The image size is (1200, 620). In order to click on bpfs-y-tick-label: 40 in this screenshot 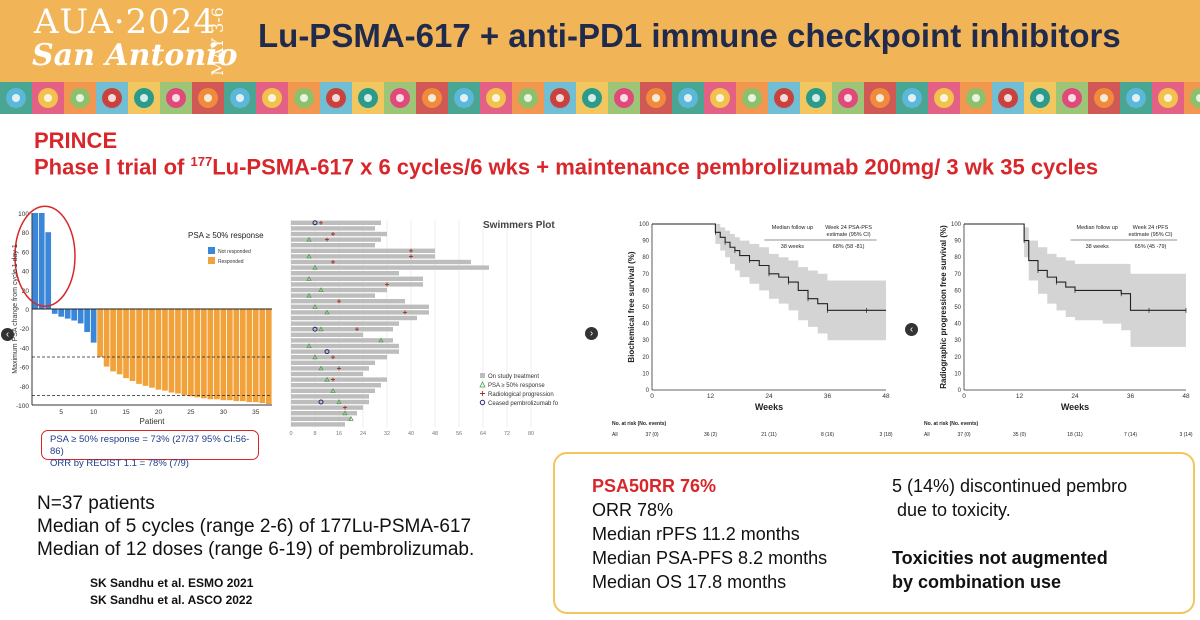, I will do `click(645, 325)`.